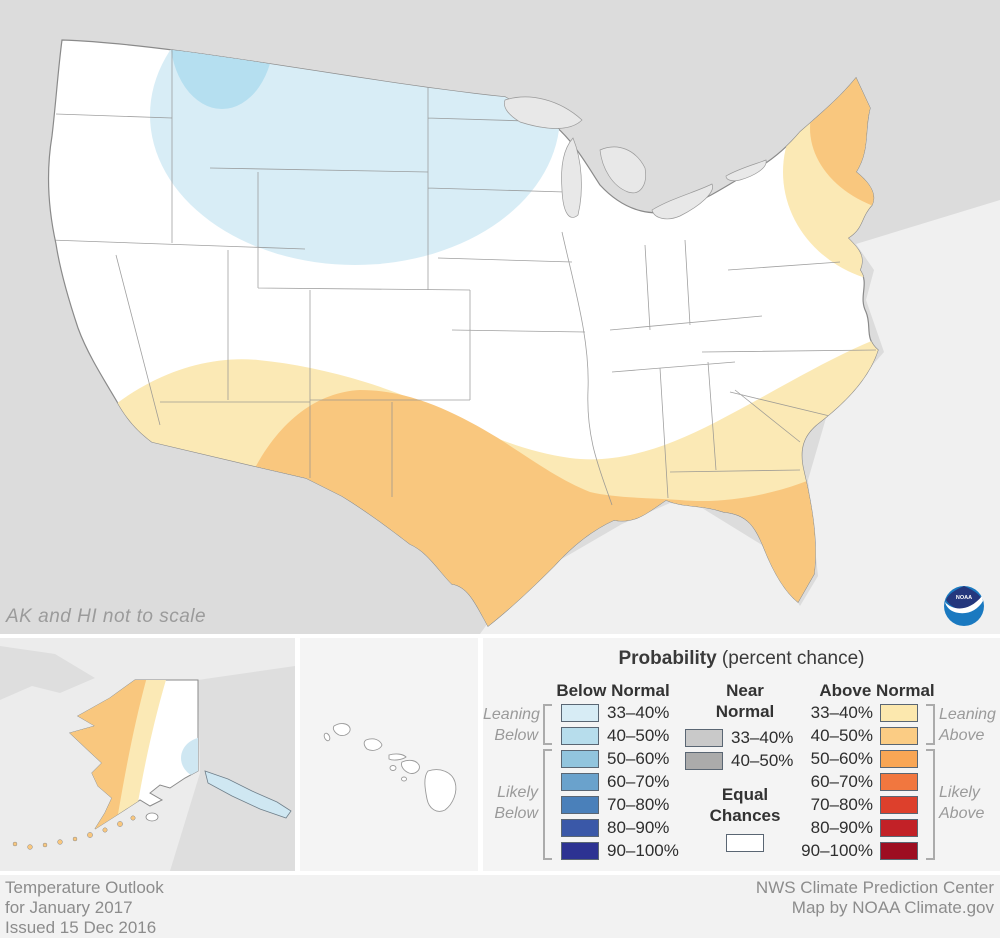 Image resolution: width=1000 pixels, height=938 pixels. What do you see at coordinates (511, 725) in the screenshot?
I see `leaning-below-label: Leaning Below` at bounding box center [511, 725].